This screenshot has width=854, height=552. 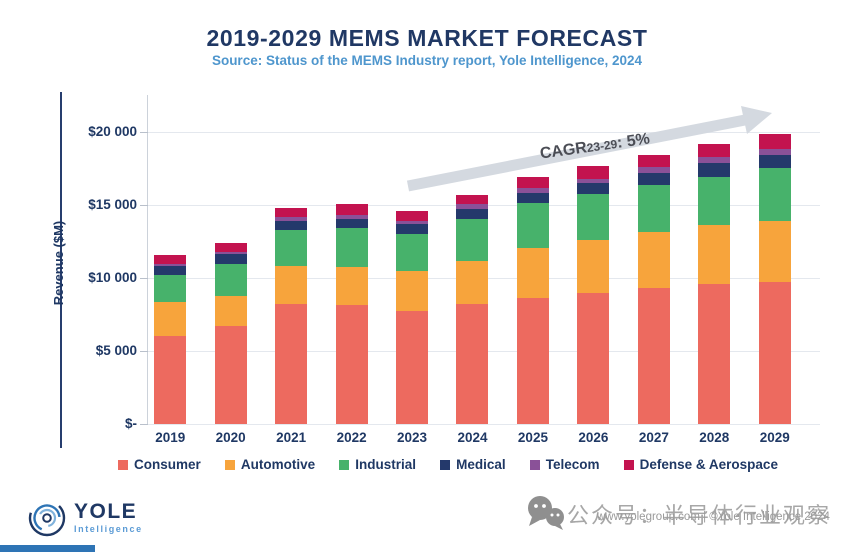 What do you see at coordinates (167, 464) in the screenshot?
I see `legend-label: Consumer` at bounding box center [167, 464].